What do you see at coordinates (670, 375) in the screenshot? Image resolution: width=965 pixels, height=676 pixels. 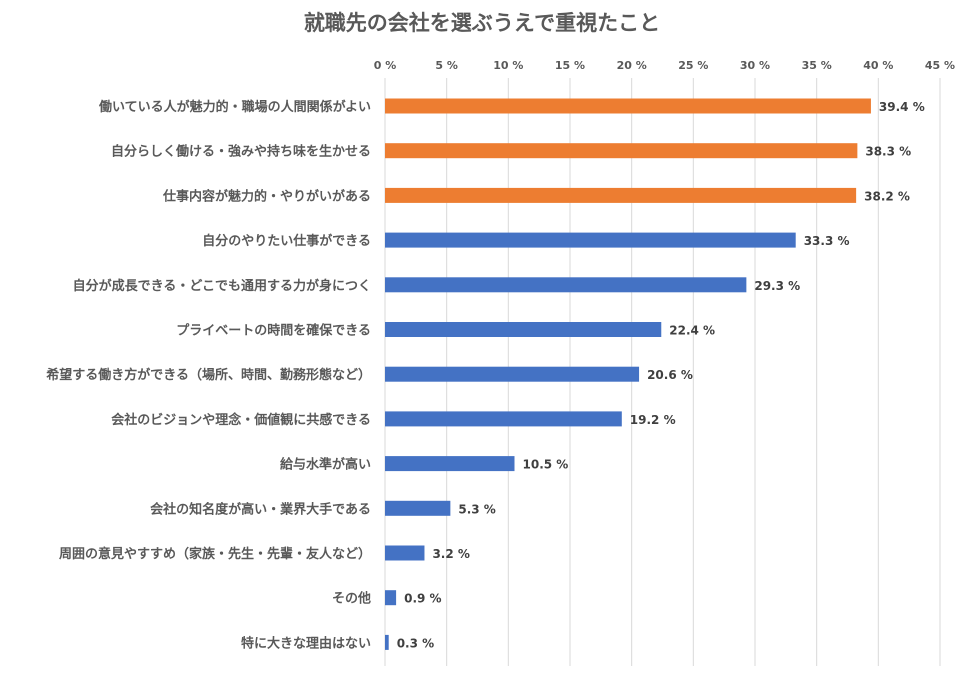 I see `value-label: 20.6 %` at bounding box center [670, 375].